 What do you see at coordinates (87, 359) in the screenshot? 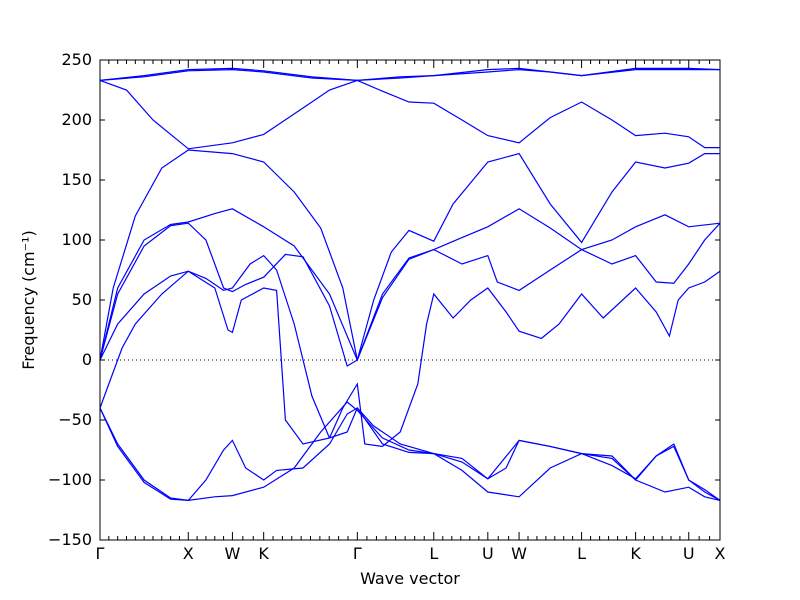
I see `y-tick-label: 0` at bounding box center [87, 359].